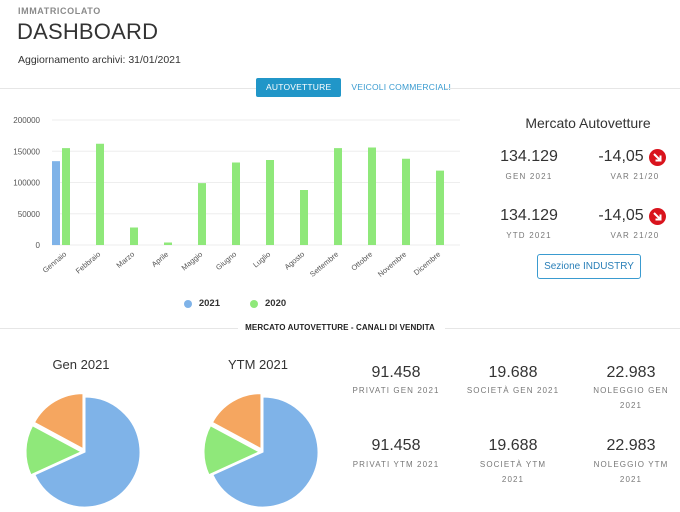  I want to click on bar-2020-novembre, so click(406, 201).